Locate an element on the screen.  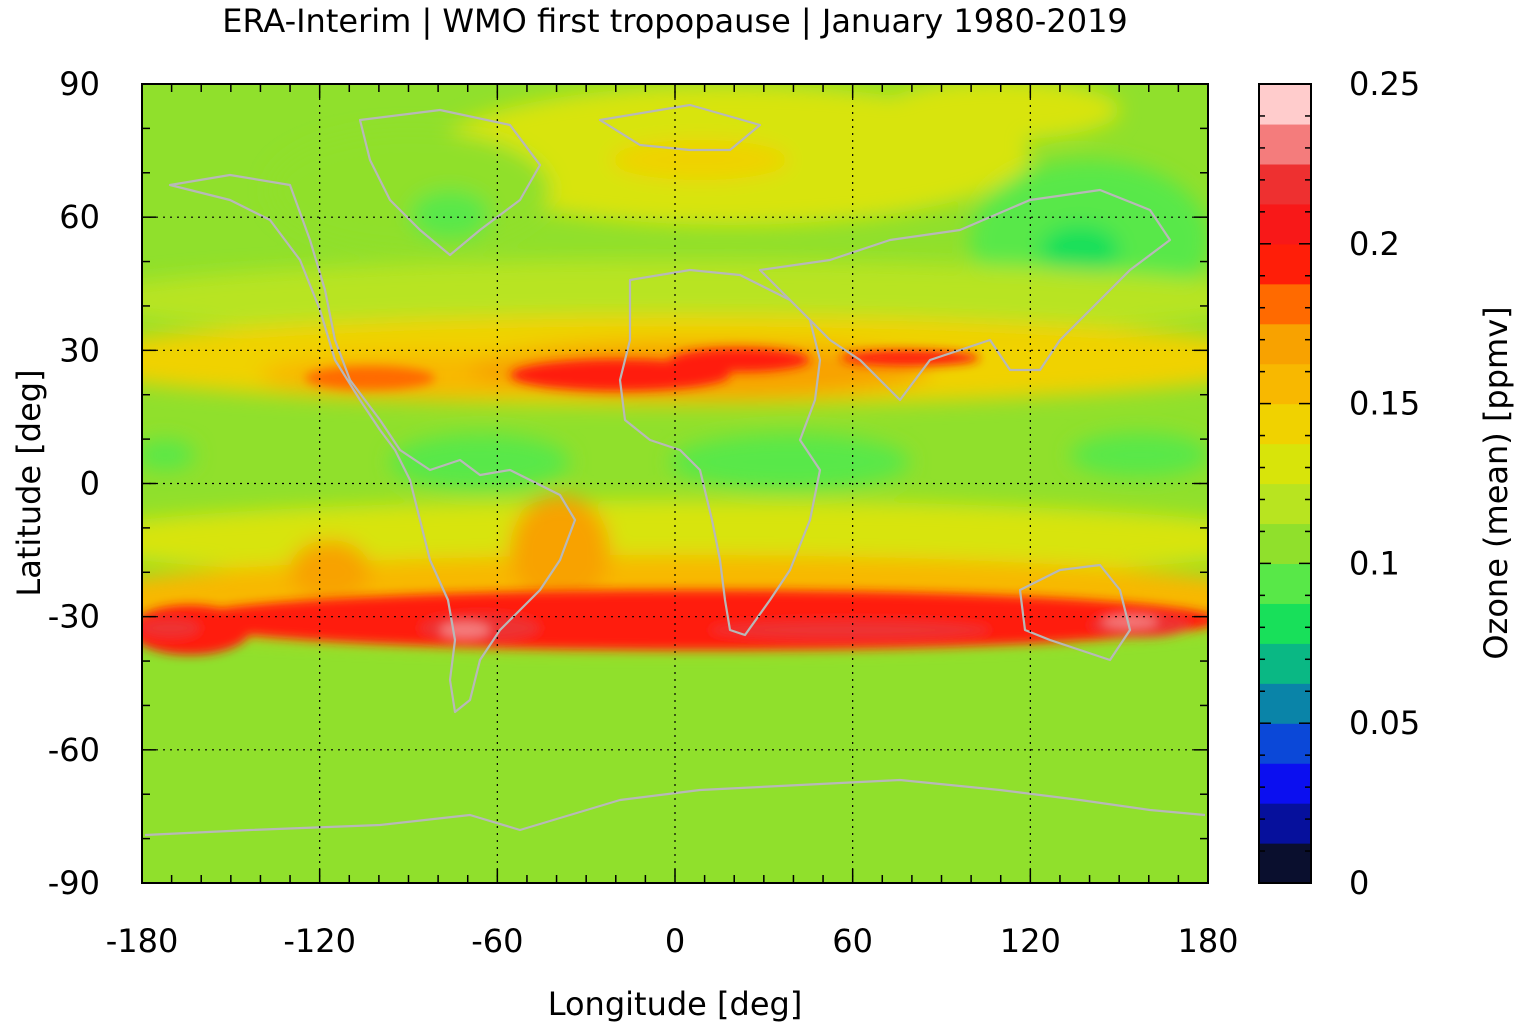
pacific-yellow-region is located at coordinates (1000, 112).